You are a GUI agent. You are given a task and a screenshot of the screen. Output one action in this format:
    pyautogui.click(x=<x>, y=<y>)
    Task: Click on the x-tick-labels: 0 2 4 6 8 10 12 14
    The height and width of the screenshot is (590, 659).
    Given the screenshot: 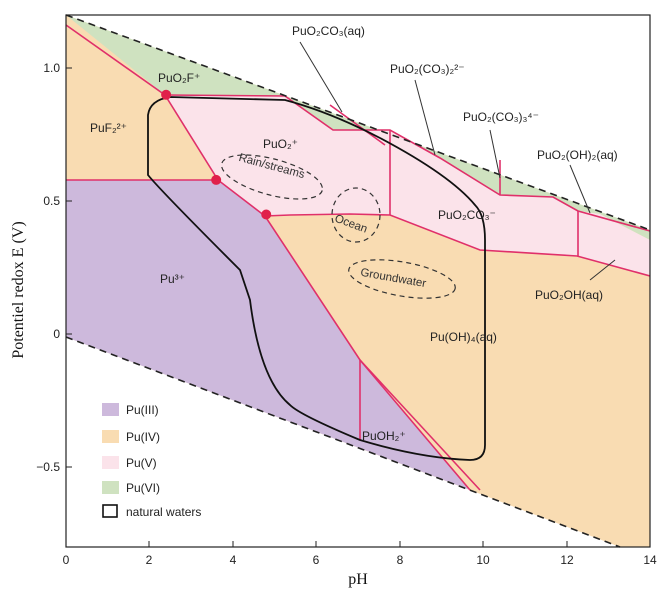 What is the action you would take?
    pyautogui.click(x=360, y=560)
    